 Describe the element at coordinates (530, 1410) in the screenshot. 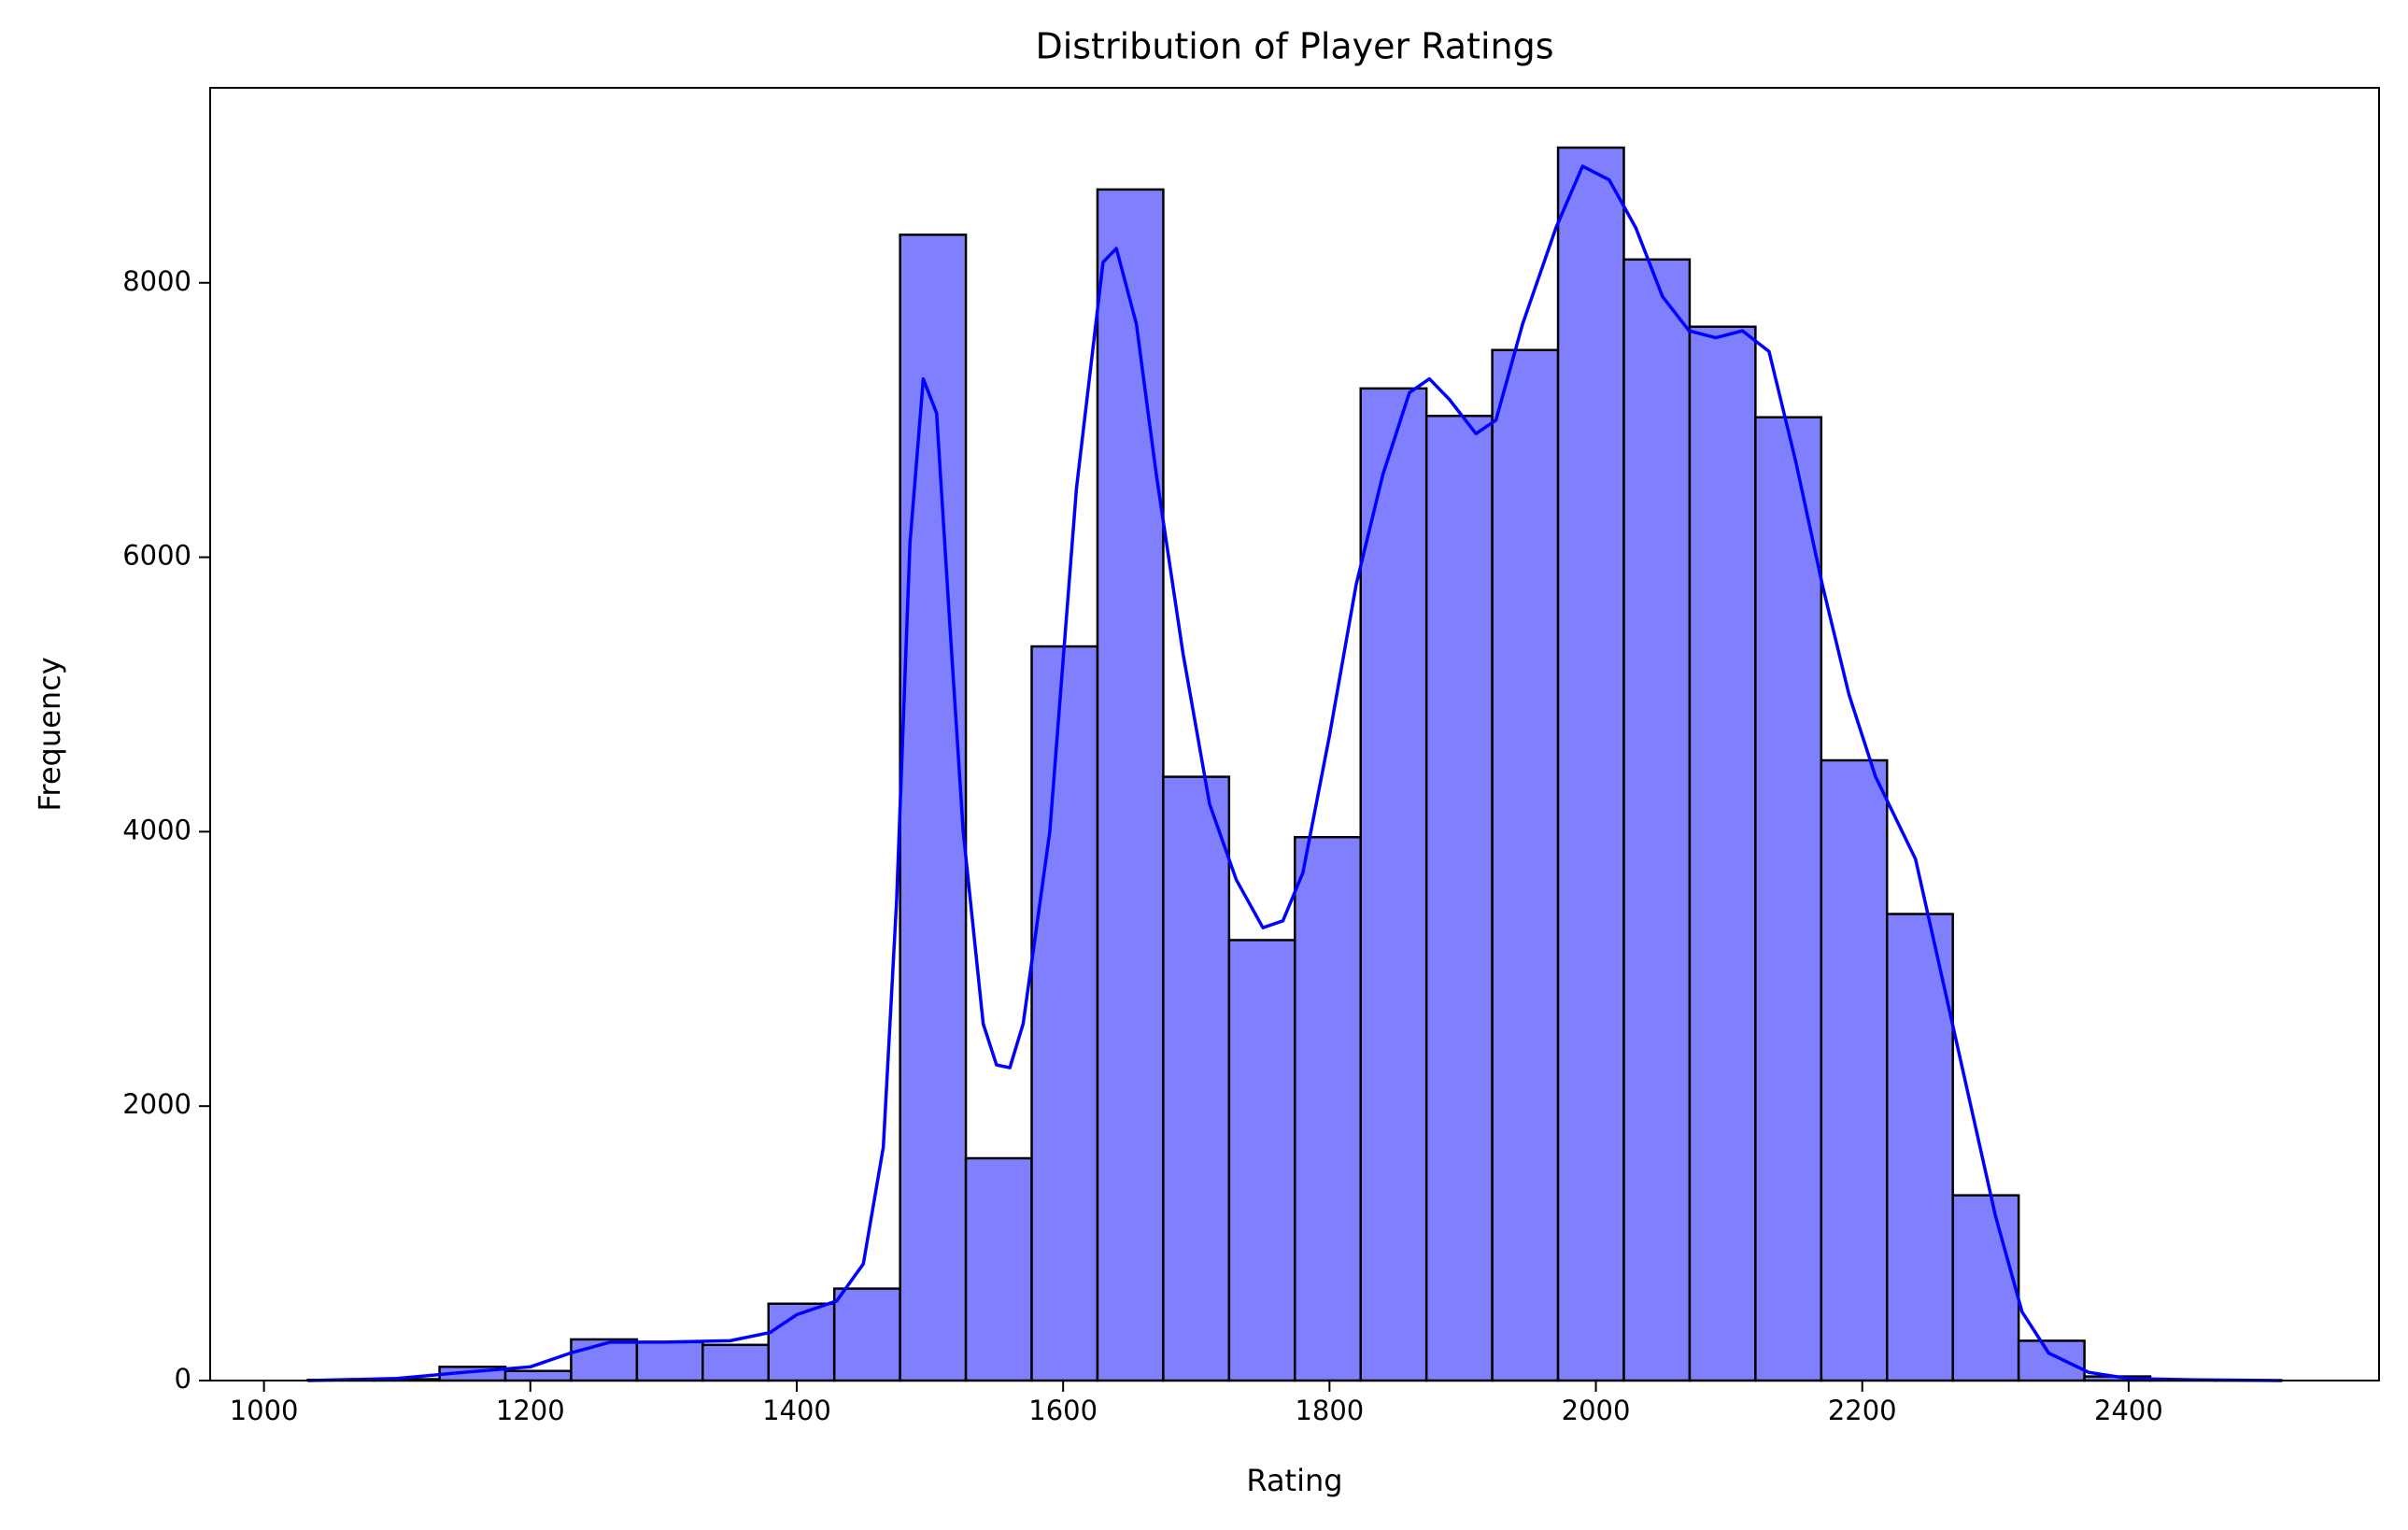

I see `x-tick-label: 1200` at that location.